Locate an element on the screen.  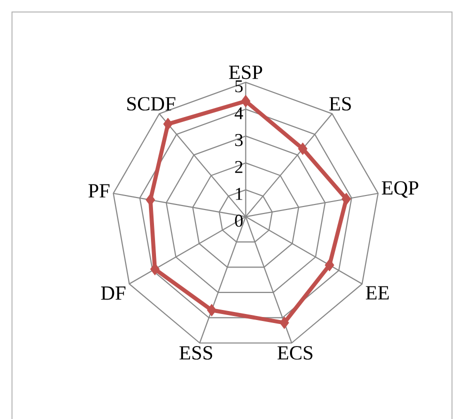
spoke-label: PF is located at coordinates (99, 191).